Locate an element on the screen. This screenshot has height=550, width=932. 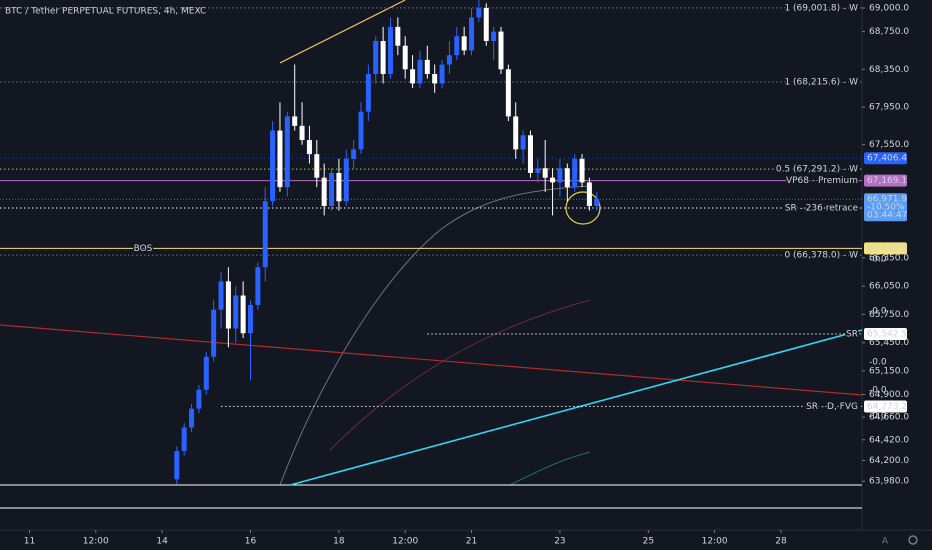
level-label: SR - D, FVG is located at coordinates (832, 407).